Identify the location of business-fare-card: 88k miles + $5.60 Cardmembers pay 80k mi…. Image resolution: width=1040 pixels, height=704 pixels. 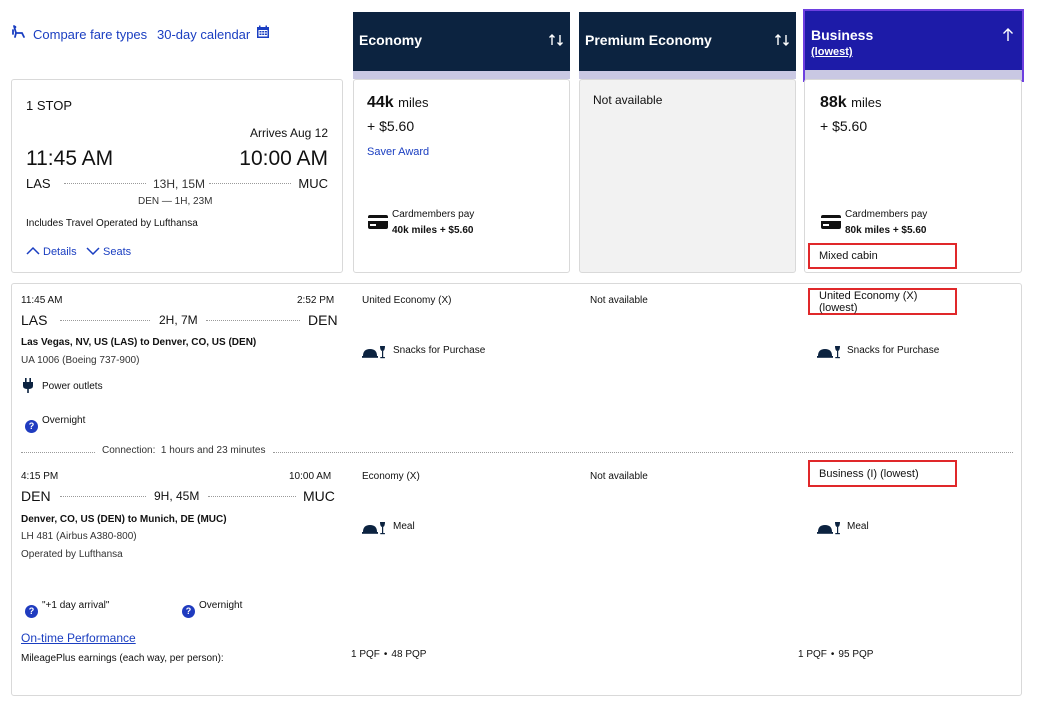
(913, 176).